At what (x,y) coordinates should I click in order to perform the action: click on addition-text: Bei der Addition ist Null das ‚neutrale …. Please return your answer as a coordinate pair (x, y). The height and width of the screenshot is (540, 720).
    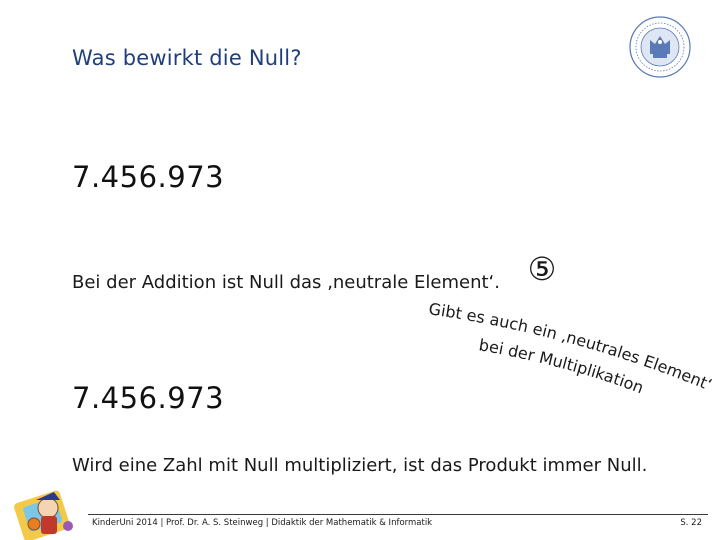
    Looking at the image, I should click on (286, 282).